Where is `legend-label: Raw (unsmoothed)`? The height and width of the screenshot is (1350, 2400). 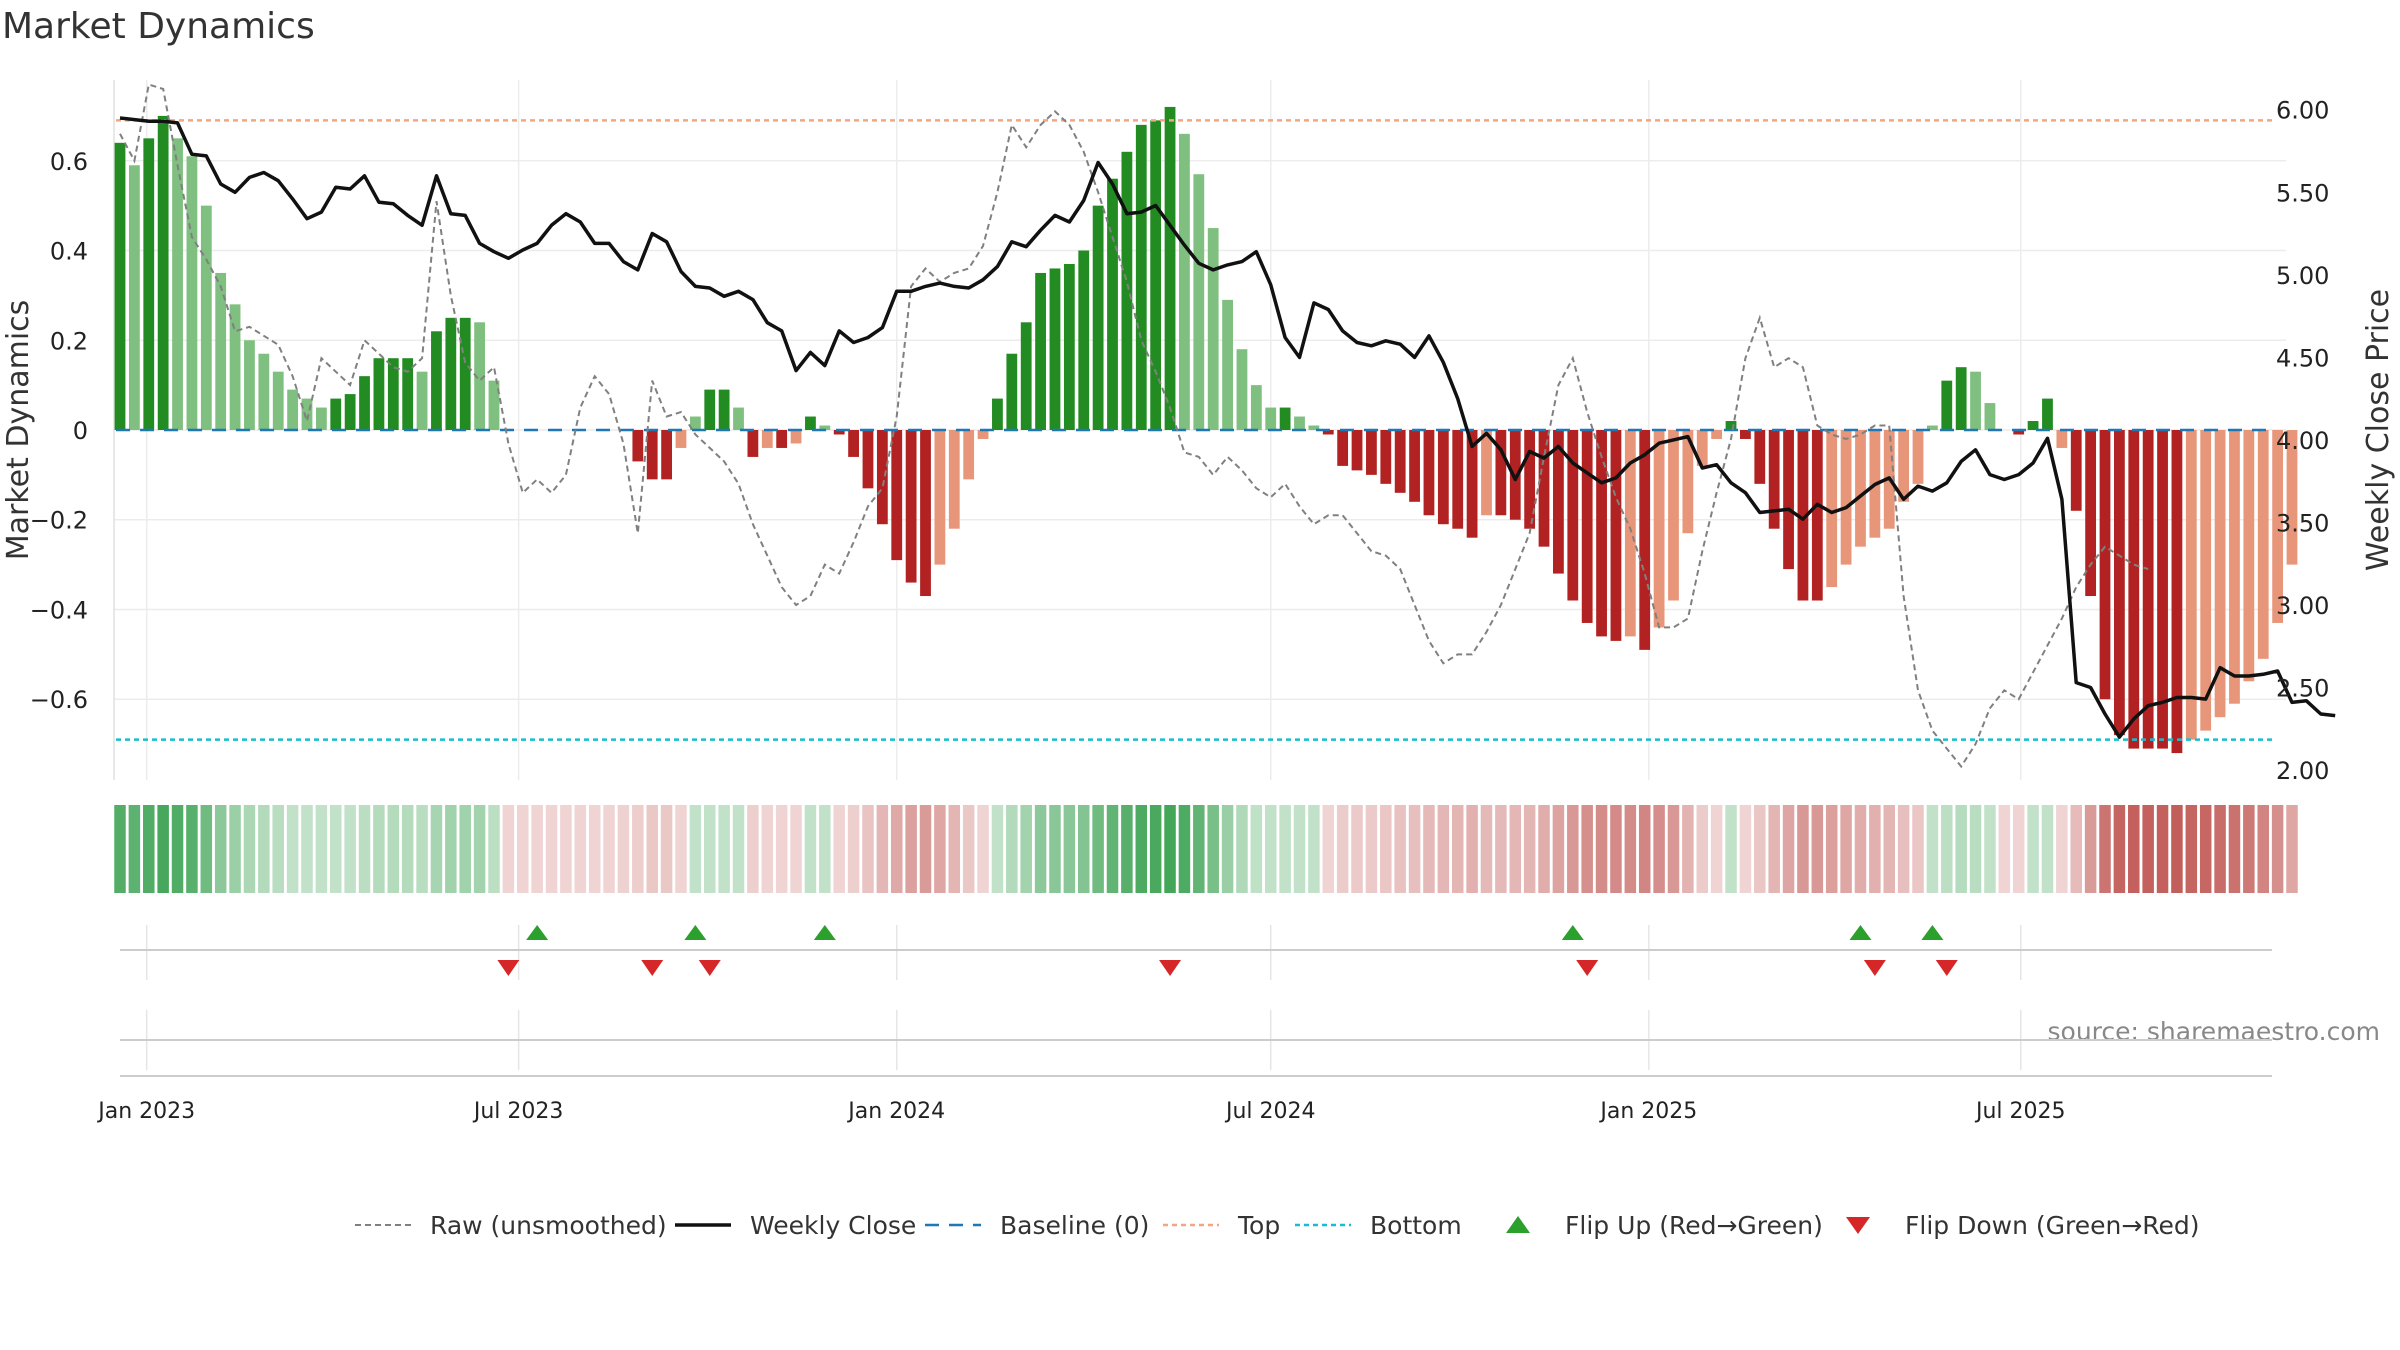
legend-label: Raw (unsmoothed) is located at coordinates (548, 1225).